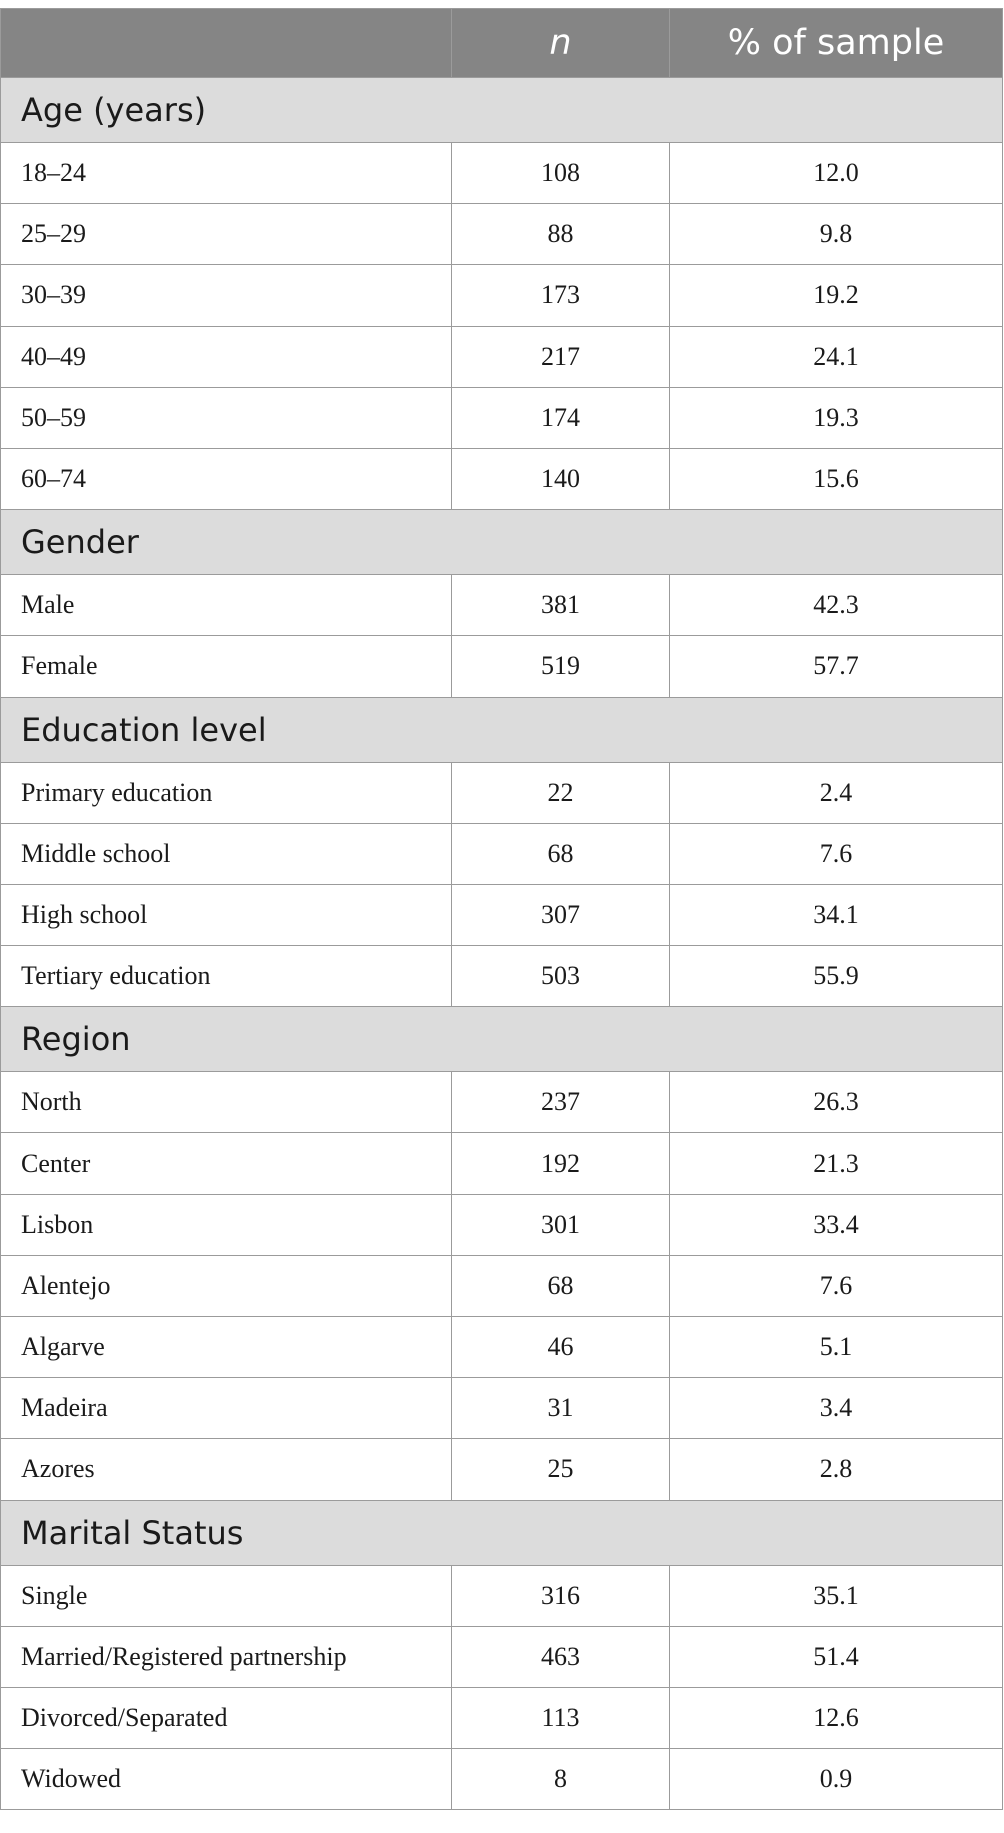  I want to click on row-pct-cell: 57.7, so click(836, 666).